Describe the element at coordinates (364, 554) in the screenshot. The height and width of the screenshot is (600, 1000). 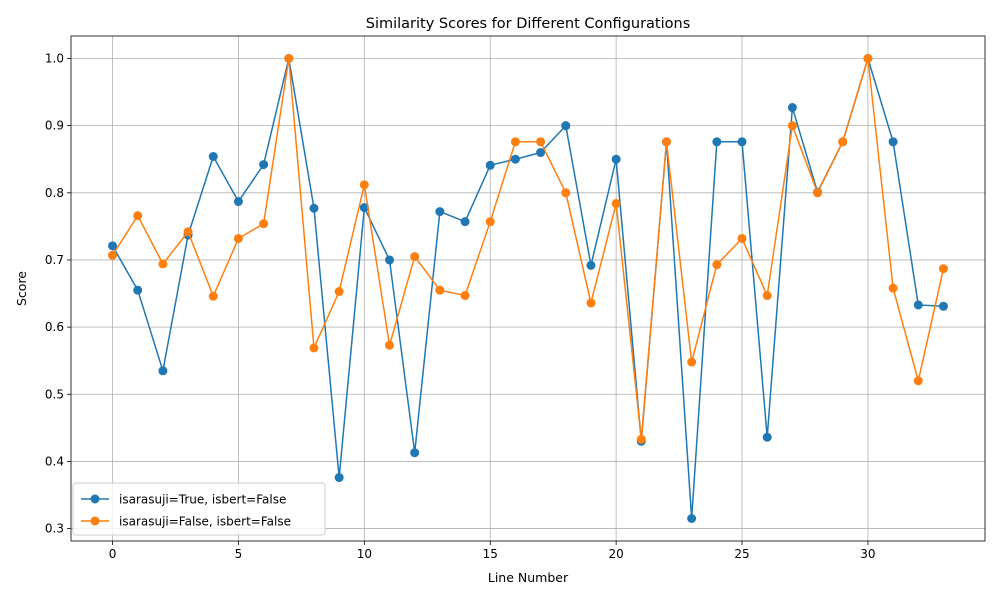
I see `x-tick-label: 10` at that location.